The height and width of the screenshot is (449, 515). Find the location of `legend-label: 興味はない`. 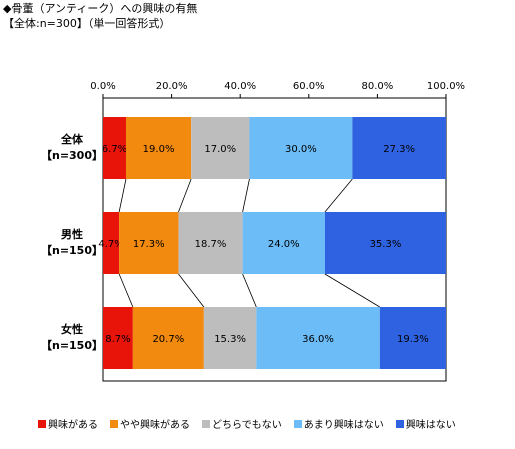

legend-label: 興味はない is located at coordinates (430, 425).